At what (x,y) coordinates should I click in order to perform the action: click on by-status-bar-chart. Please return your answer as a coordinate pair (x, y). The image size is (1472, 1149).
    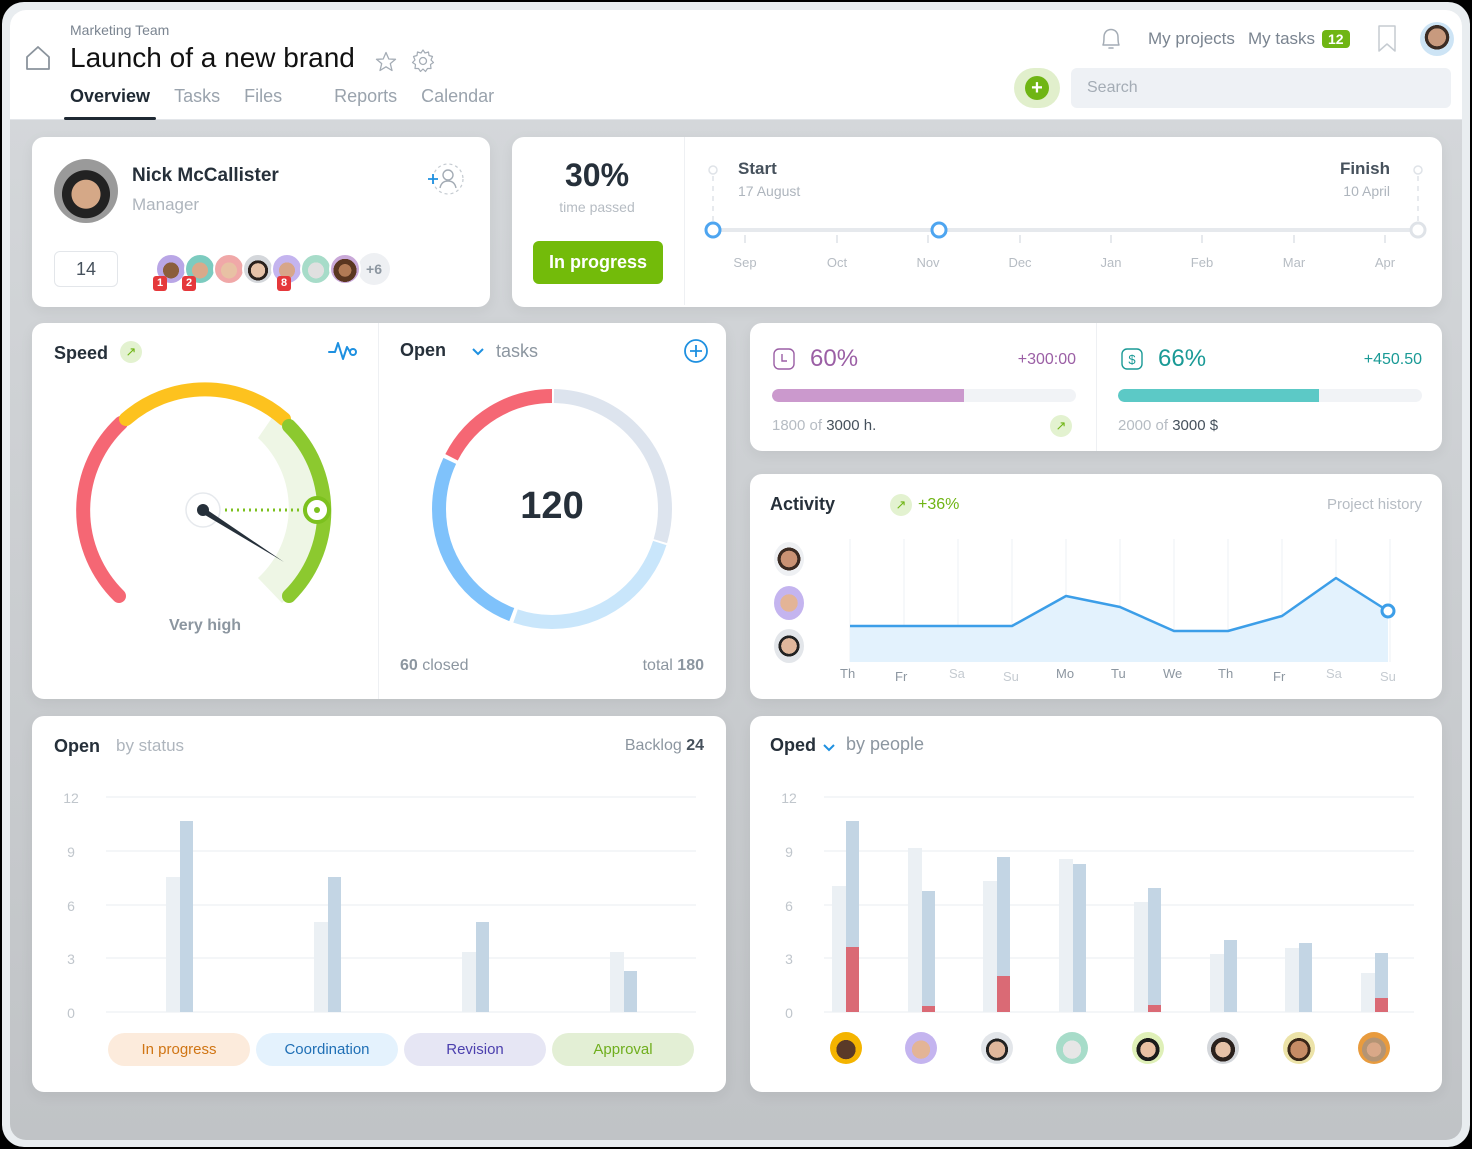
    Looking at the image, I should click on (401, 904).